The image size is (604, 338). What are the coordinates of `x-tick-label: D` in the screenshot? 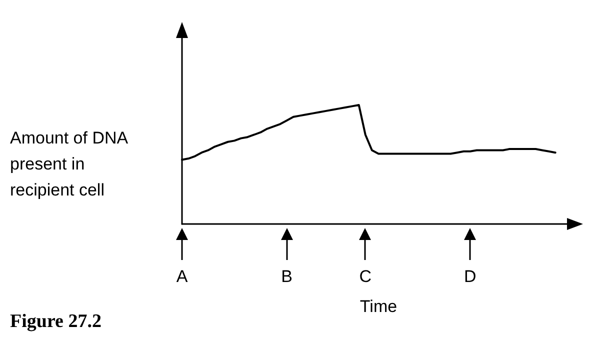 It's located at (470, 276).